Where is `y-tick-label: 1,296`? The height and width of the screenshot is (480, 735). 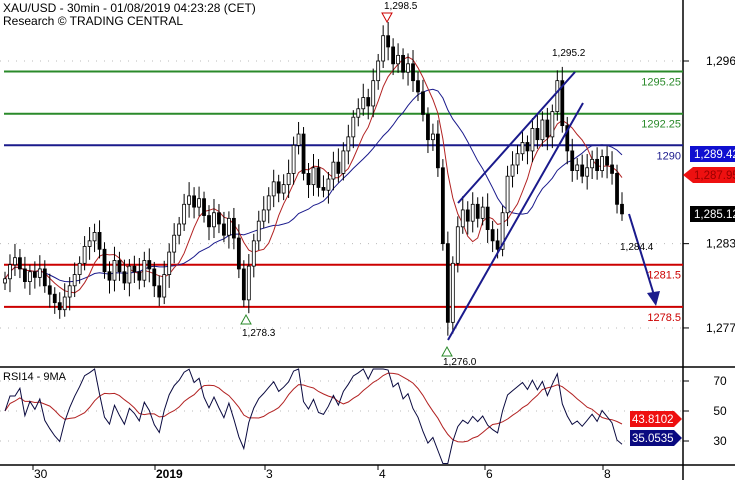
y-tick-label: 1,296 is located at coordinates (720, 61).